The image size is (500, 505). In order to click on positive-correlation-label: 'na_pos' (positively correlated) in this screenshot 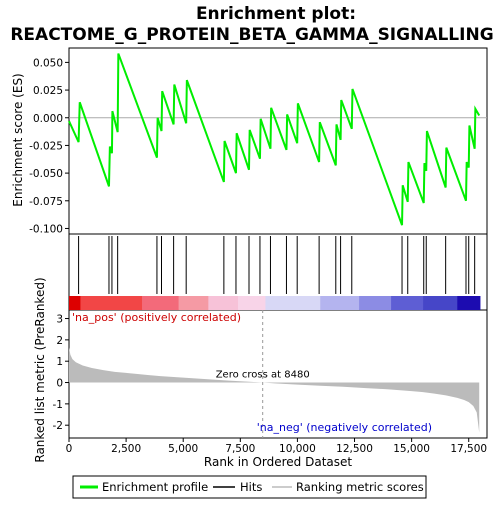, I will do `click(156, 317)`.